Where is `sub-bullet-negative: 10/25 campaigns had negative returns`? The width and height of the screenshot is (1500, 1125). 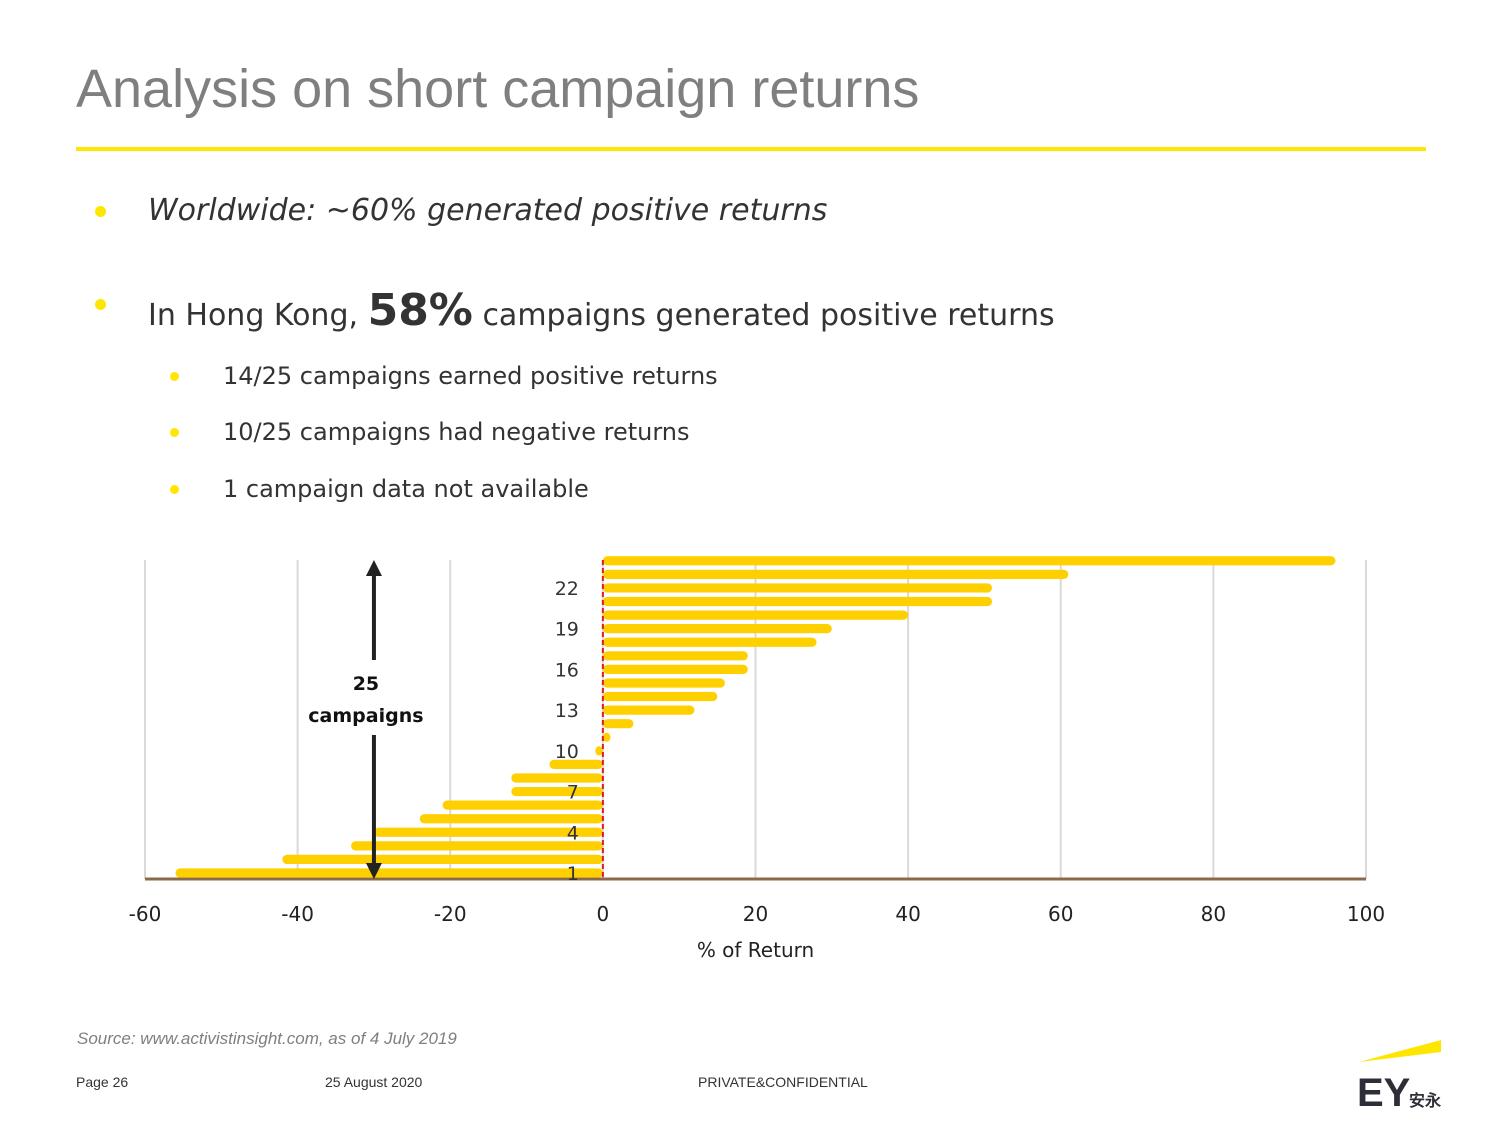
sub-bullet-negative: 10/25 campaigns had negative returns is located at coordinates (456, 432).